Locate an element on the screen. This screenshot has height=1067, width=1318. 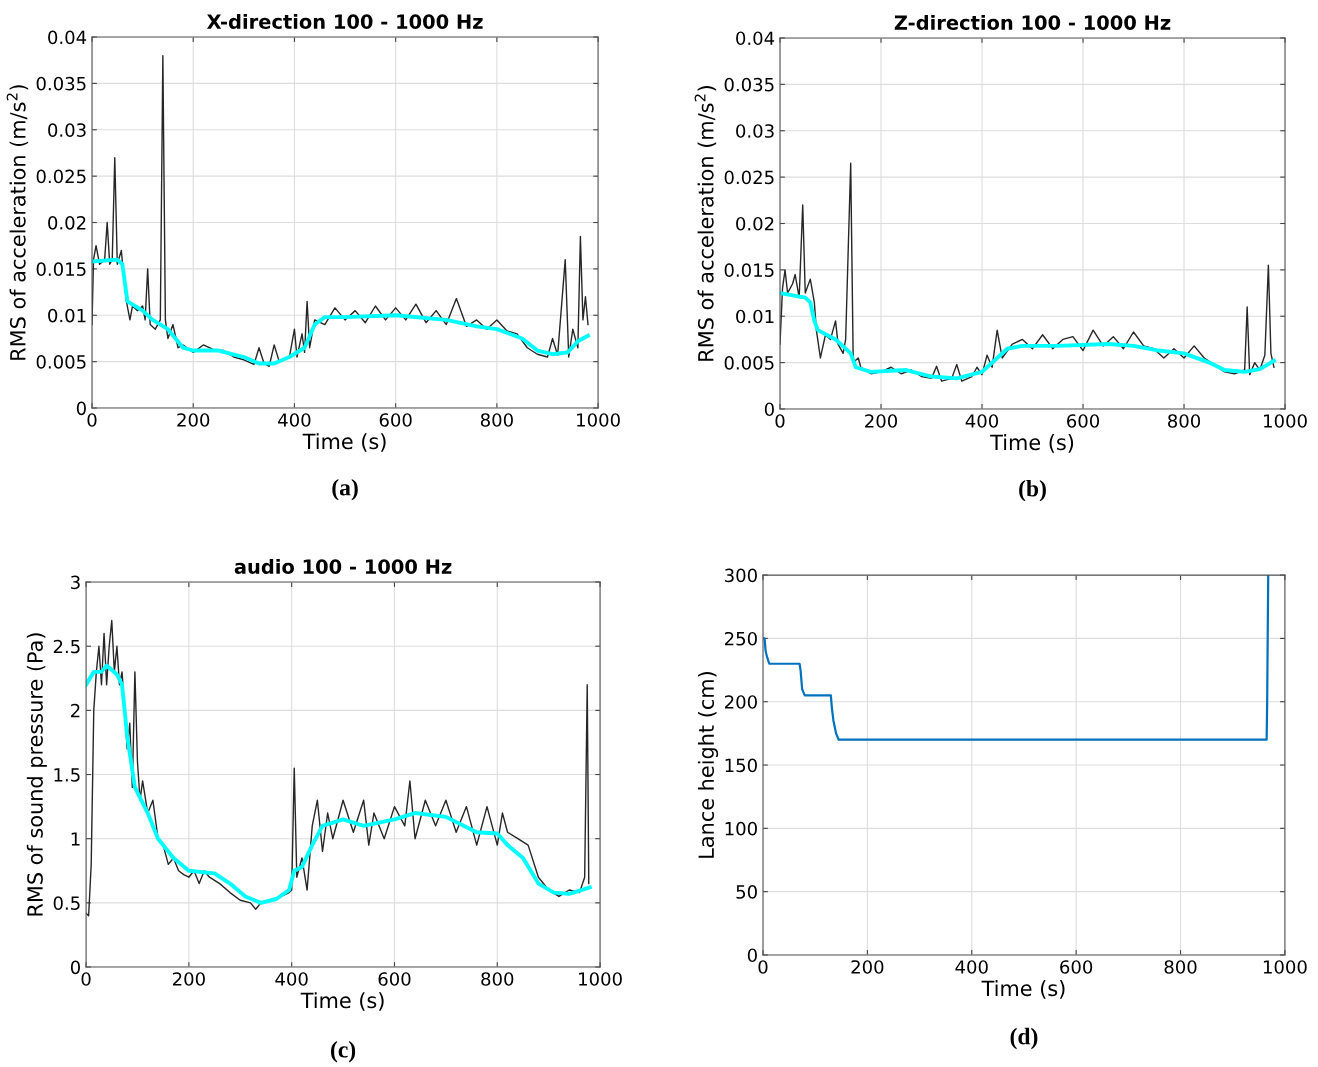
chart-title: Z-direction 100 - 1000 Hz is located at coordinates (1032, 22).